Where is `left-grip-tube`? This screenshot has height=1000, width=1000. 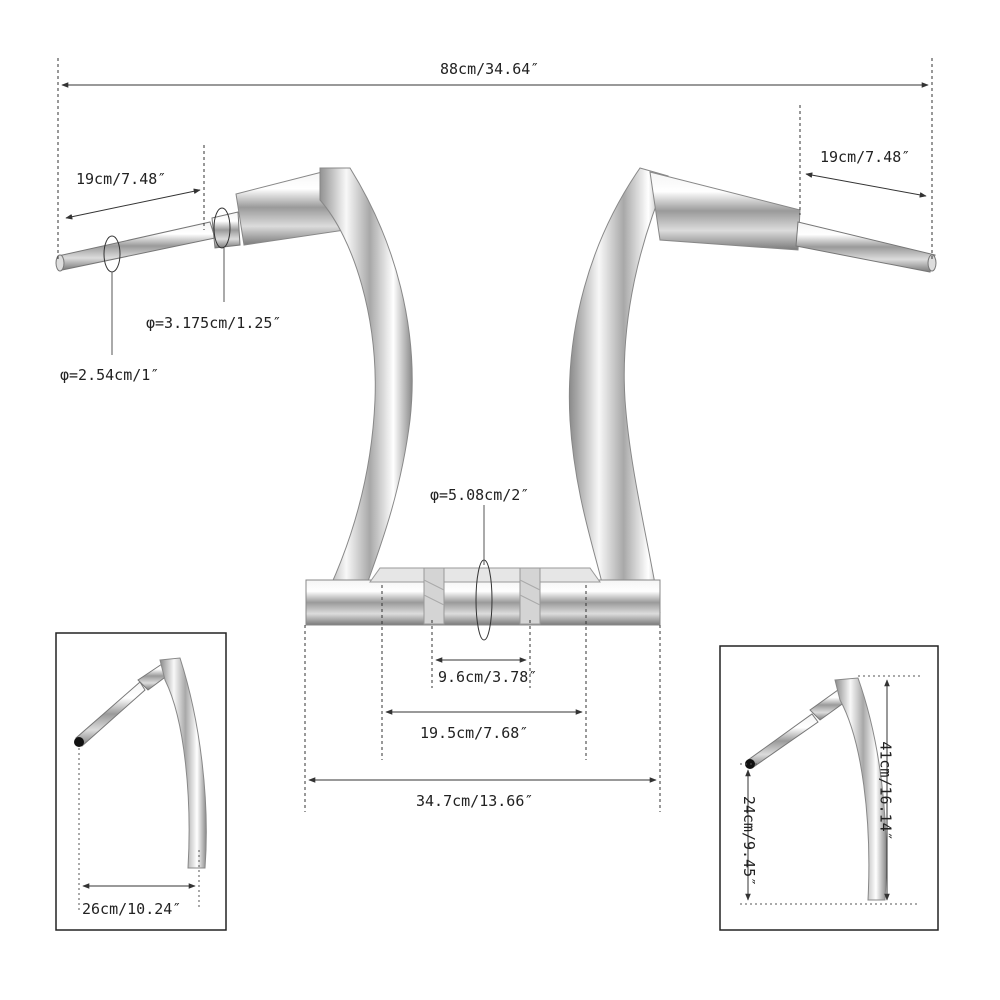 left-grip-tube is located at coordinates (135, 246).